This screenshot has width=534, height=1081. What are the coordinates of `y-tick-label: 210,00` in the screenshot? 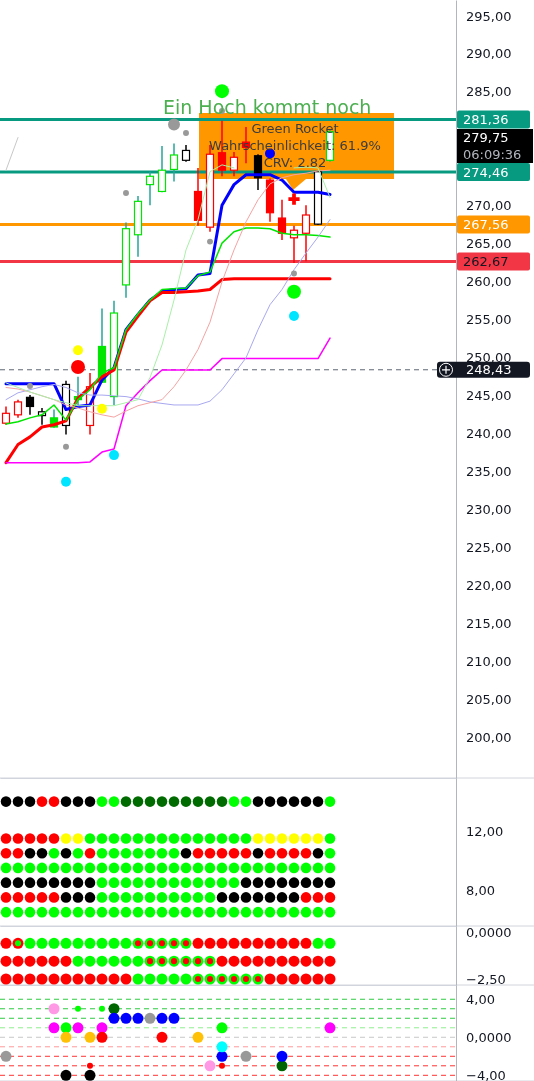 It's located at (489, 662).